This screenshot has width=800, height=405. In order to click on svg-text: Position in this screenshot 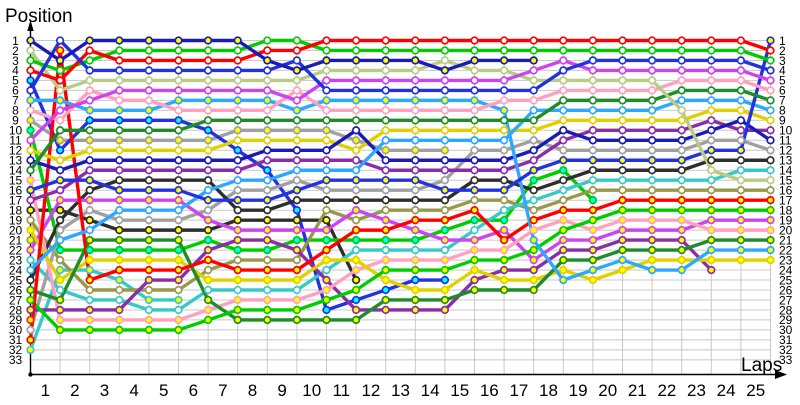, I will do `click(39, 16)`.